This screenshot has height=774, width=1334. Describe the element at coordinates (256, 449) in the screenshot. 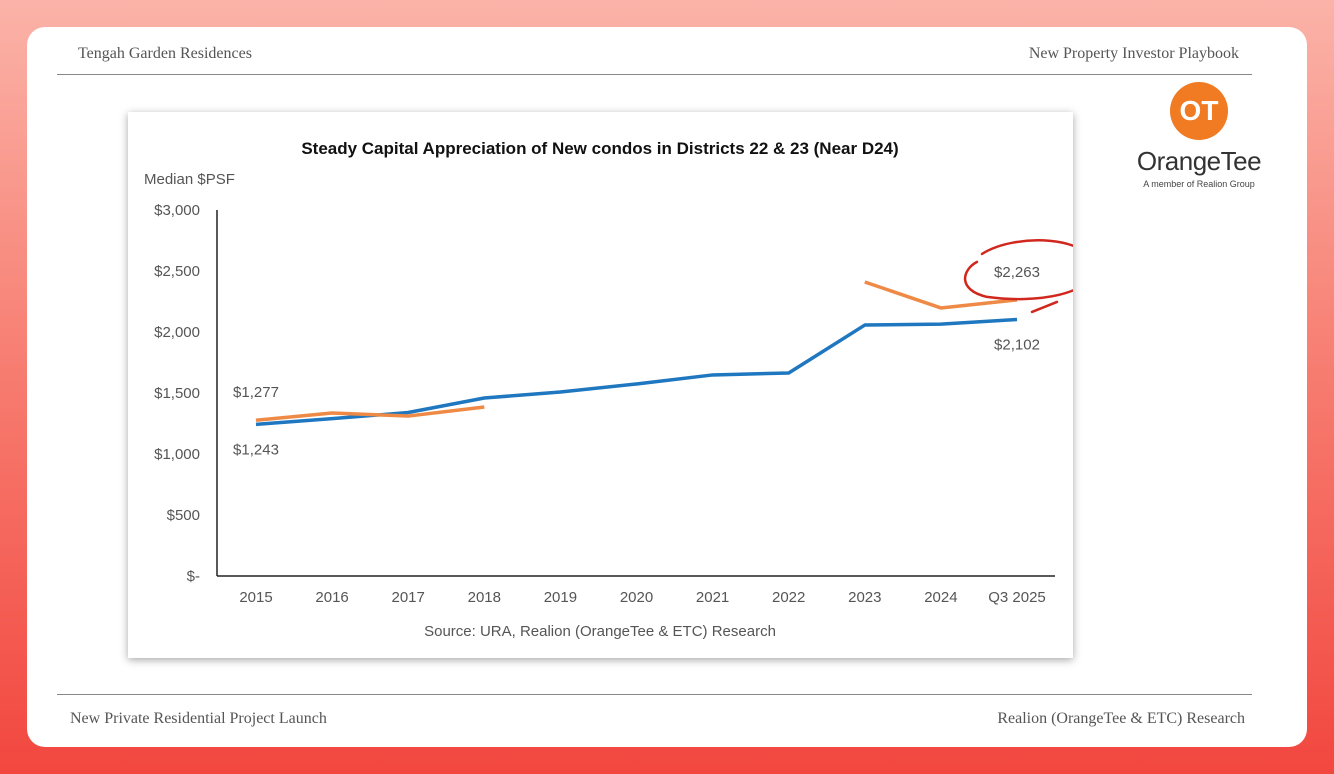

I see `data-label: $1,243` at that location.